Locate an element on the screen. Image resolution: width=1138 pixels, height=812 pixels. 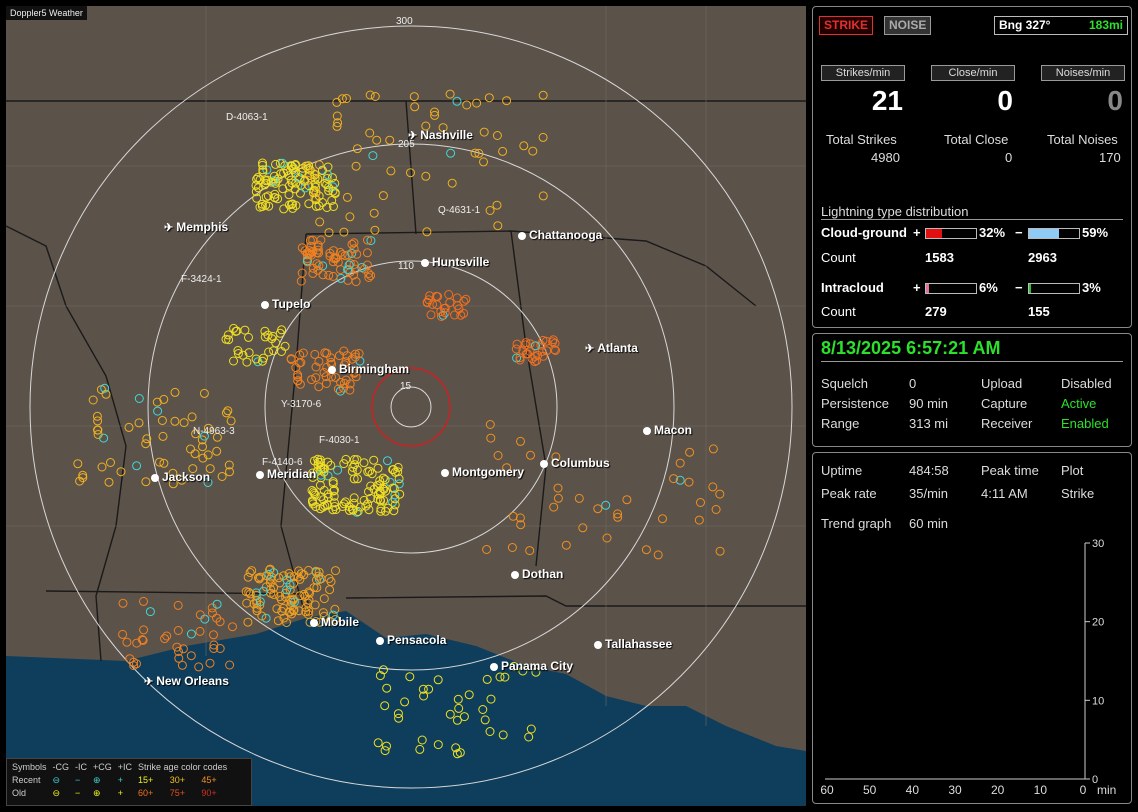
city-label: Montgomery is located at coordinates (488, 472).